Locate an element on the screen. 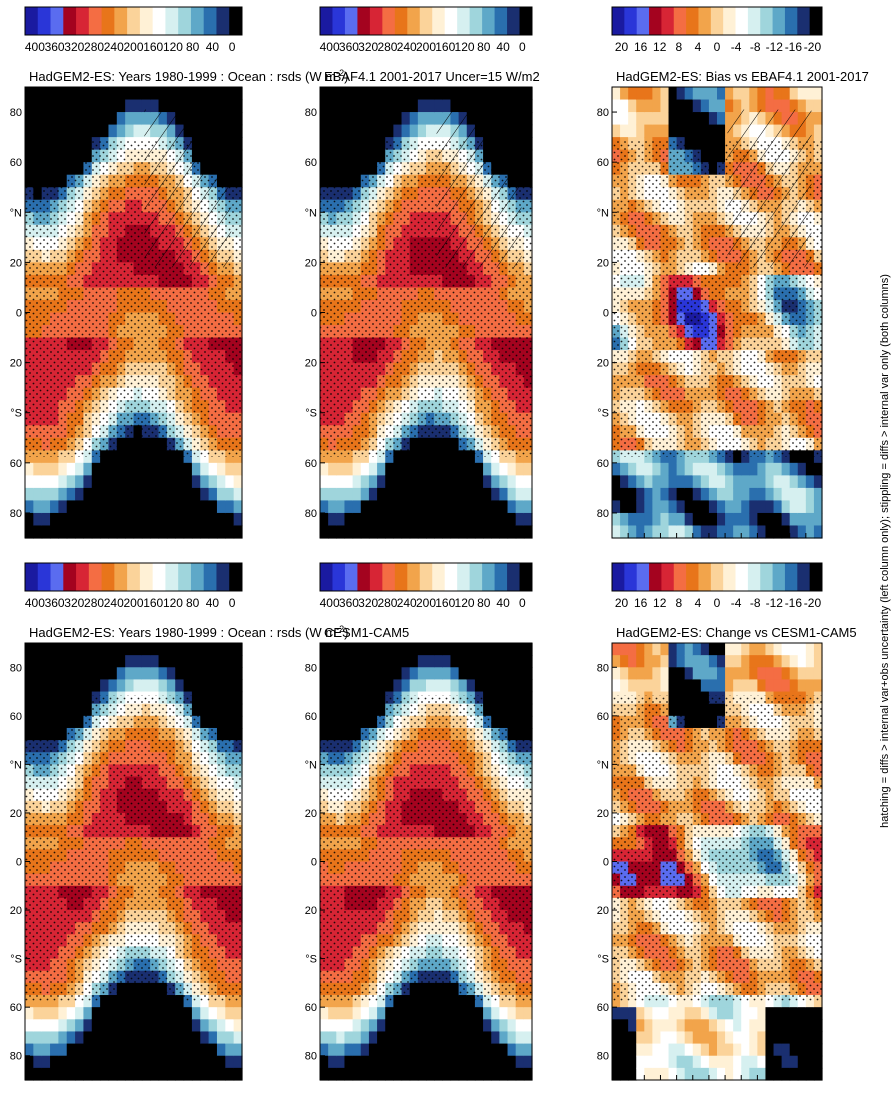  y-tick-label: 60 is located at coordinates (16, 163).